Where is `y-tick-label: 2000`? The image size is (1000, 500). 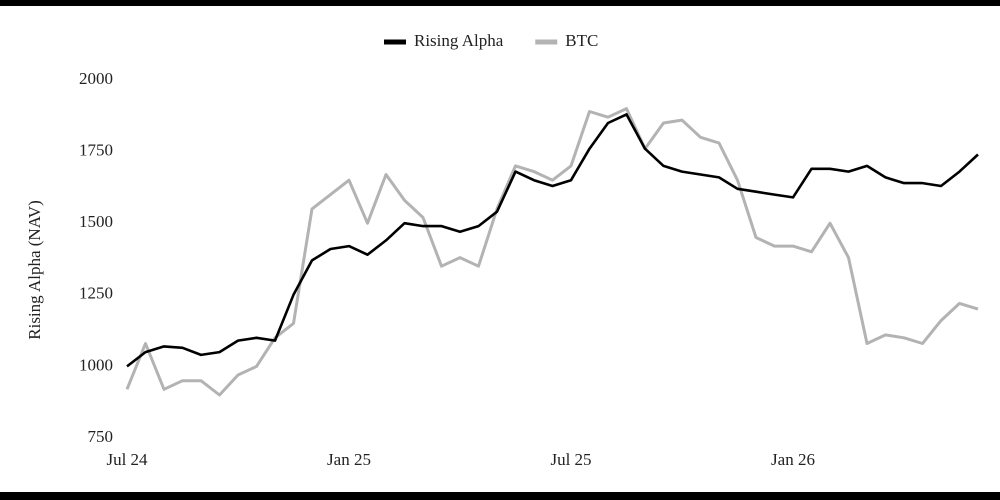
y-tick-label: 2000 is located at coordinates (96, 78).